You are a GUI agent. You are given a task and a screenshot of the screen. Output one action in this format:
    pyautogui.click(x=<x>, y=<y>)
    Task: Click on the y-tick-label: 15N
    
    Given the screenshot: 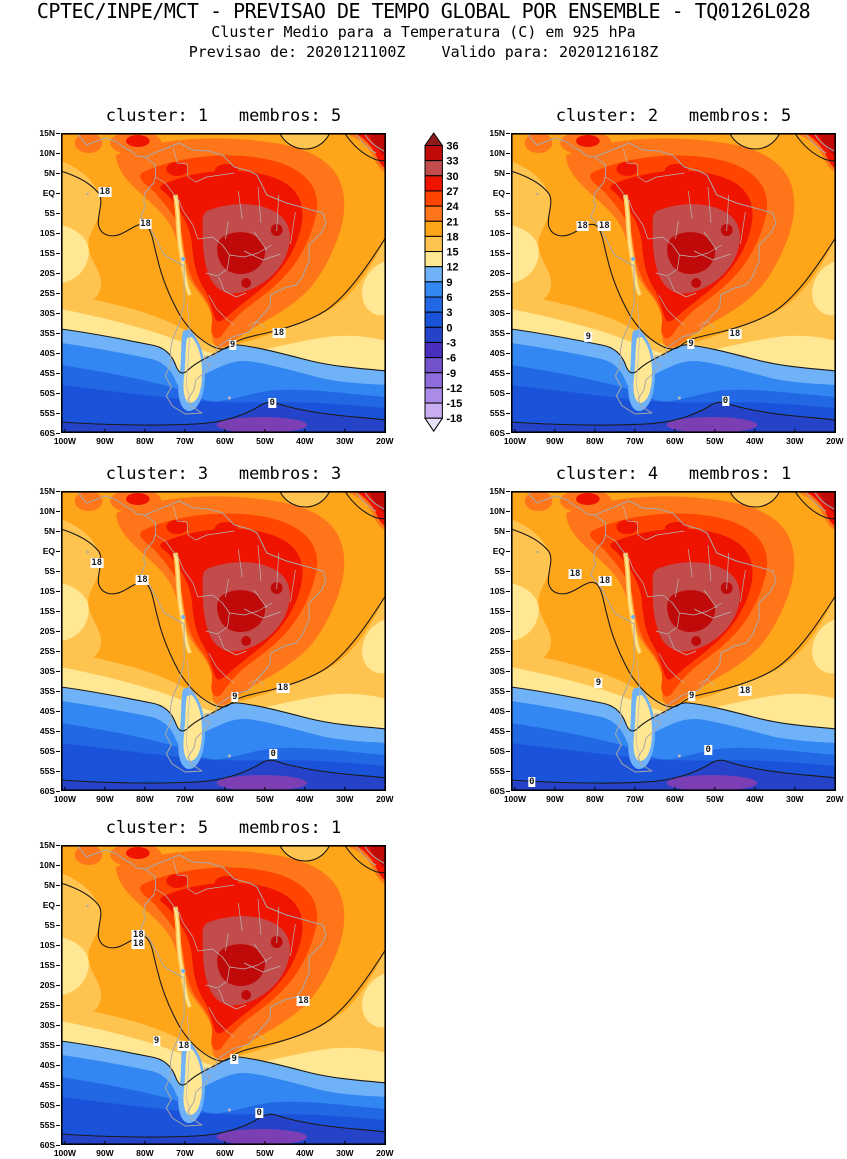 What is the action you would take?
    pyautogui.click(x=47, y=491)
    